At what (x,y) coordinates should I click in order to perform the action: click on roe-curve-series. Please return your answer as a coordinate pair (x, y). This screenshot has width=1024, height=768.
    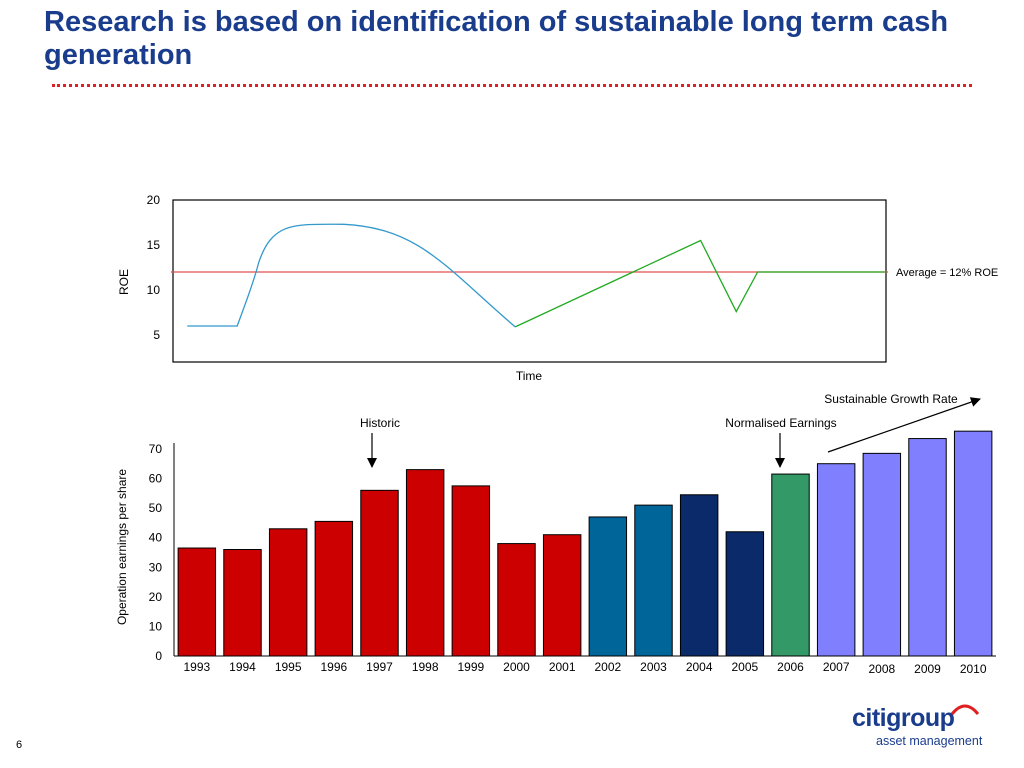
    Looking at the image, I should click on (351, 275).